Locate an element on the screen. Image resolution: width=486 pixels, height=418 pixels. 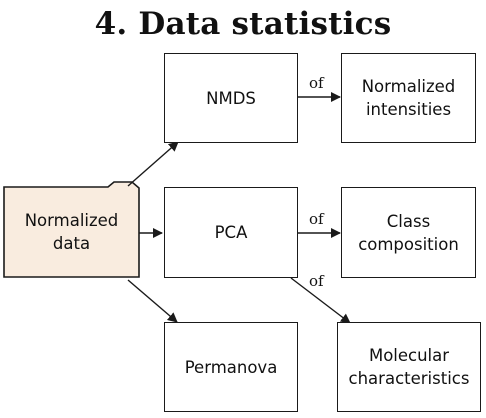
pca-node: PCA is located at coordinates (231, 232).